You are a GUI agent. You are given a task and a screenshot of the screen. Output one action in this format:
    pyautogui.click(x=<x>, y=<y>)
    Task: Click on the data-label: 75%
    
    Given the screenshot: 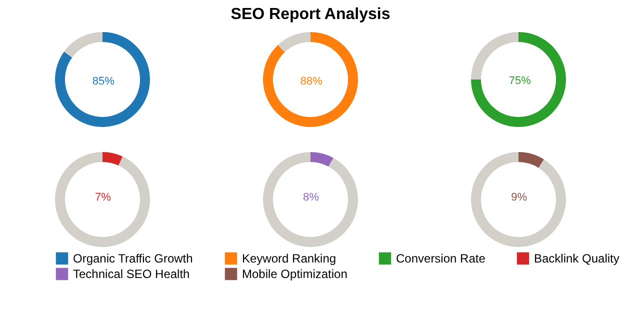 What is the action you would take?
    pyautogui.click(x=520, y=80)
    